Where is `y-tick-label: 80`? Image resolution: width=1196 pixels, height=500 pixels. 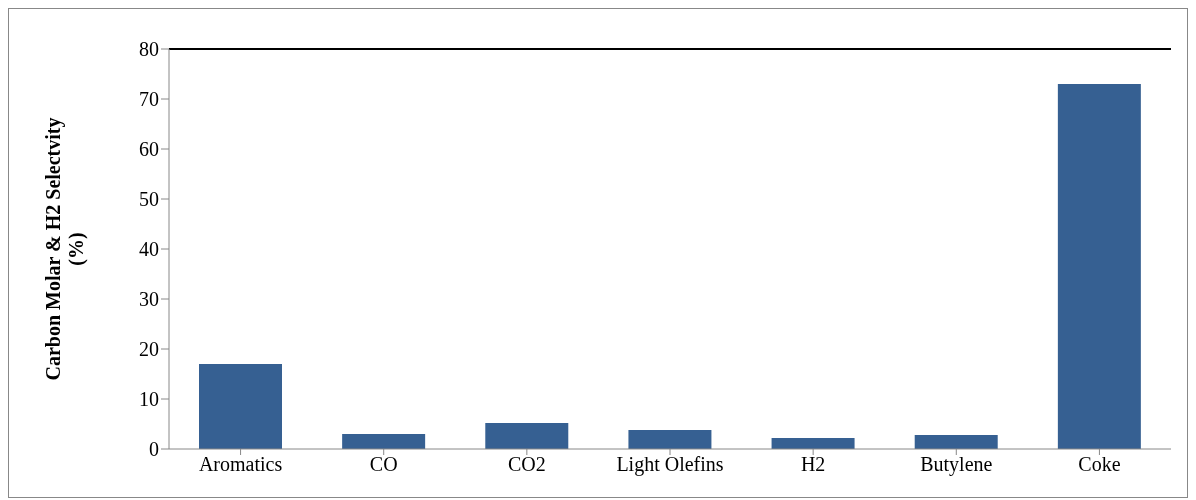 y-tick-label: 80 is located at coordinates (149, 49).